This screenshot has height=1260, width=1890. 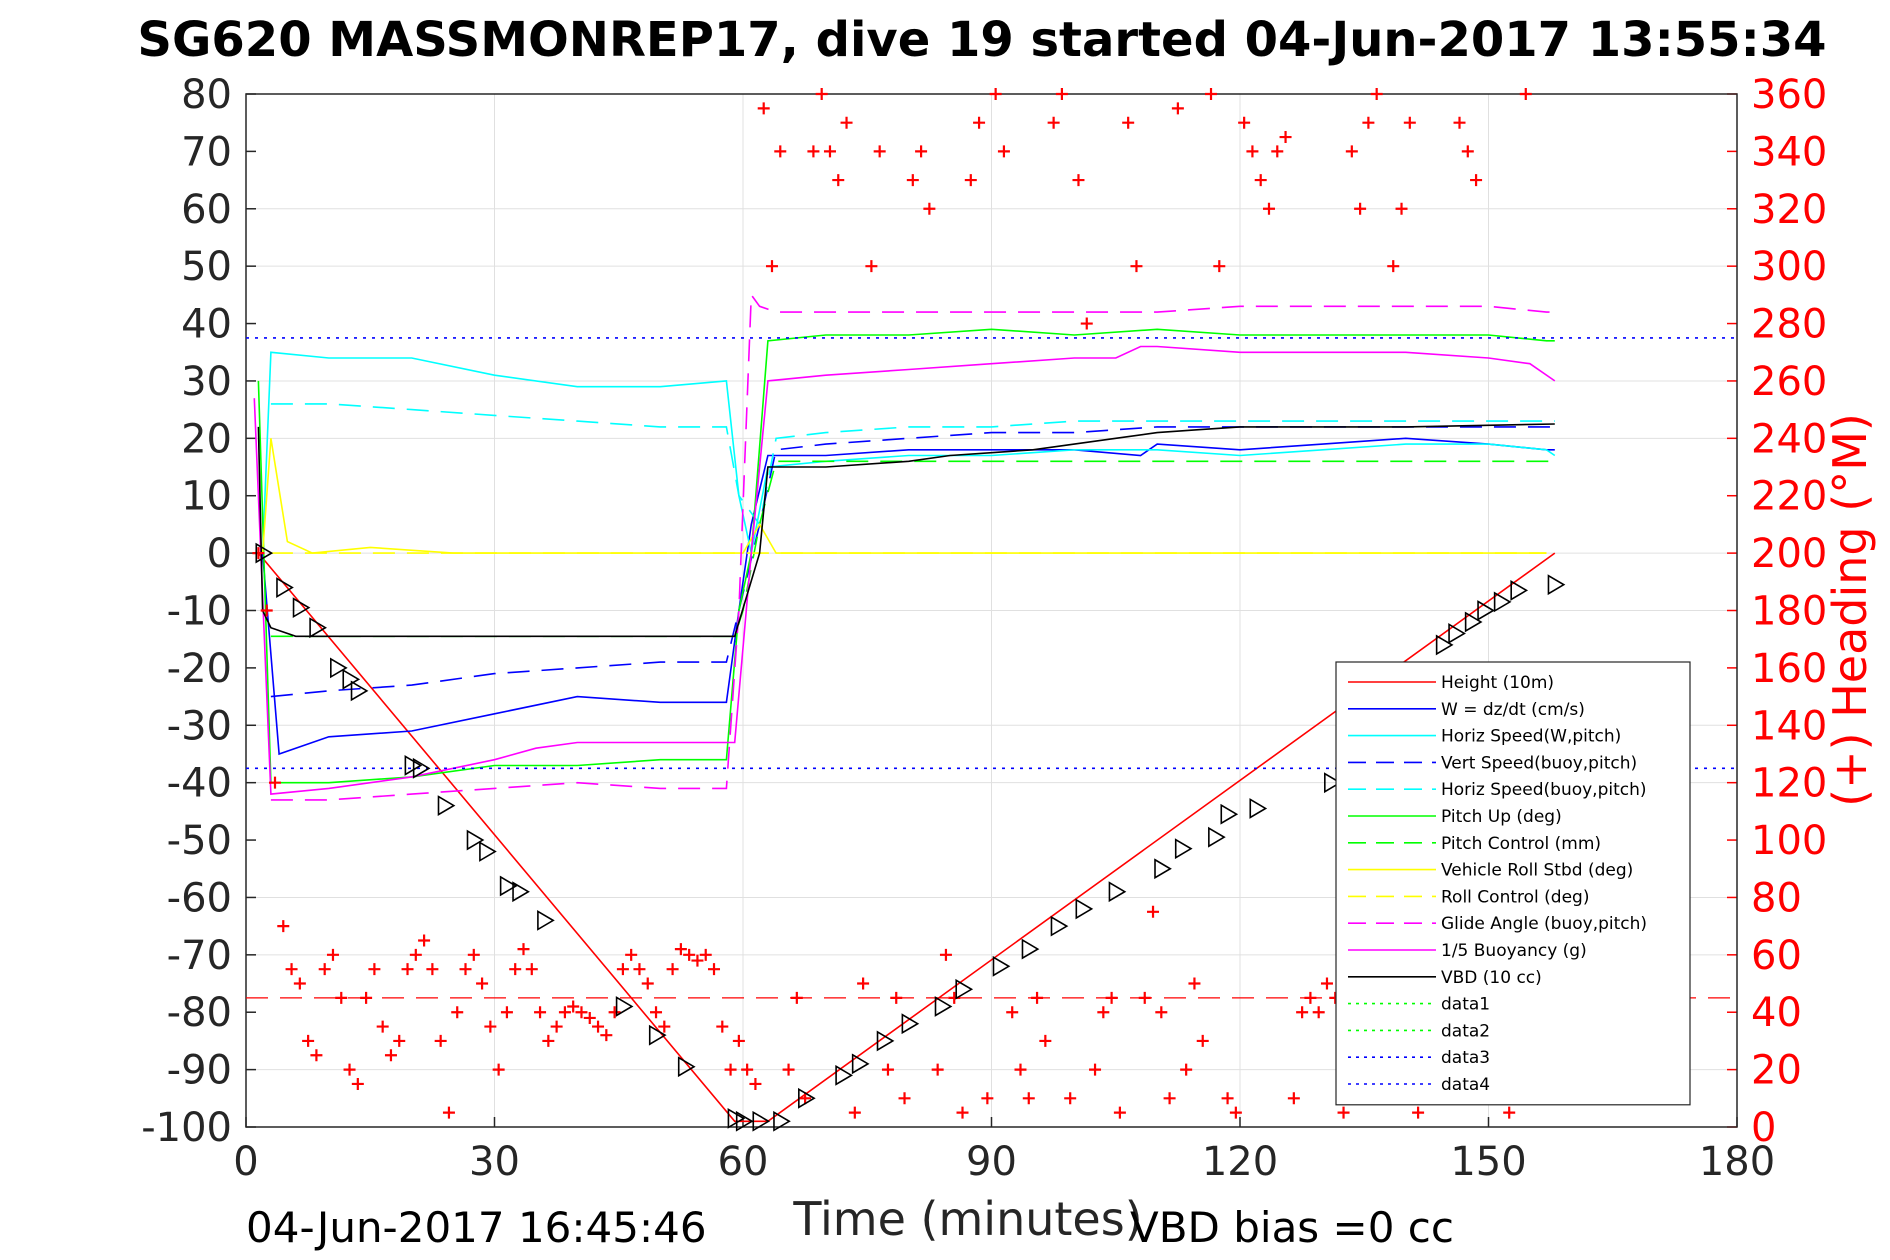 I want to click on y-tick-label: 80, so click(x=206, y=95).